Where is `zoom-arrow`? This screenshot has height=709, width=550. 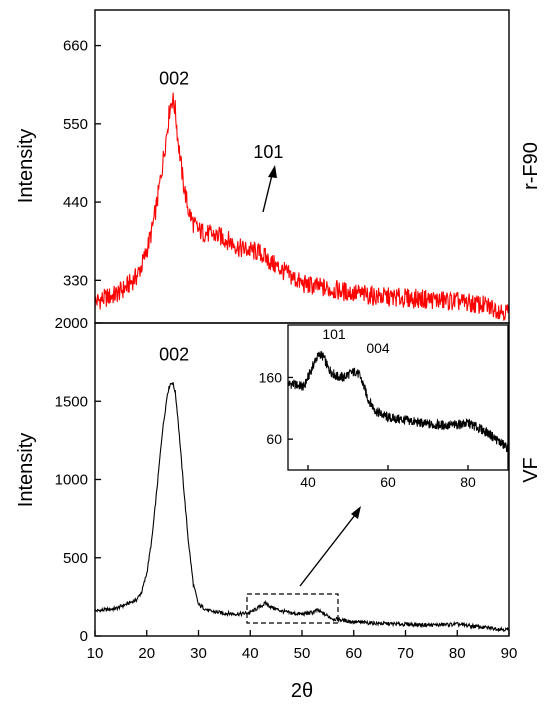
zoom-arrow is located at coordinates (330, 546).